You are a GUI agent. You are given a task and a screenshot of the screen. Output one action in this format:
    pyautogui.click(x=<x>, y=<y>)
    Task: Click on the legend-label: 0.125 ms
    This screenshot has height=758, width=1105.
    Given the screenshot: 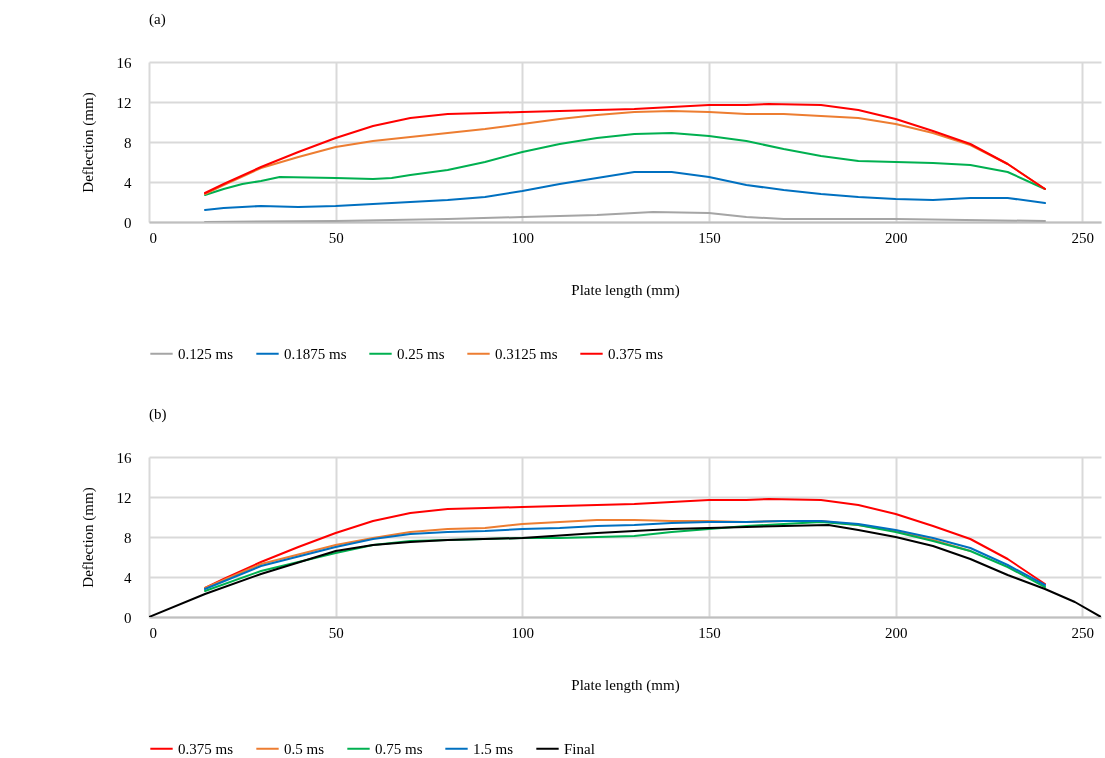 What is the action you would take?
    pyautogui.click(x=206, y=353)
    